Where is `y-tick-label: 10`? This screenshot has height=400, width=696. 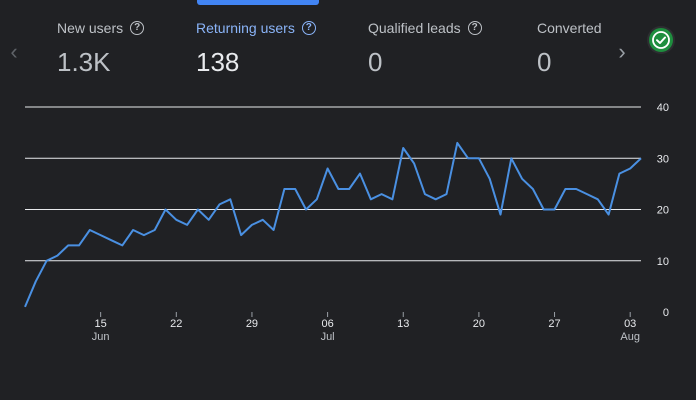
y-tick-label: 10 is located at coordinates (663, 262).